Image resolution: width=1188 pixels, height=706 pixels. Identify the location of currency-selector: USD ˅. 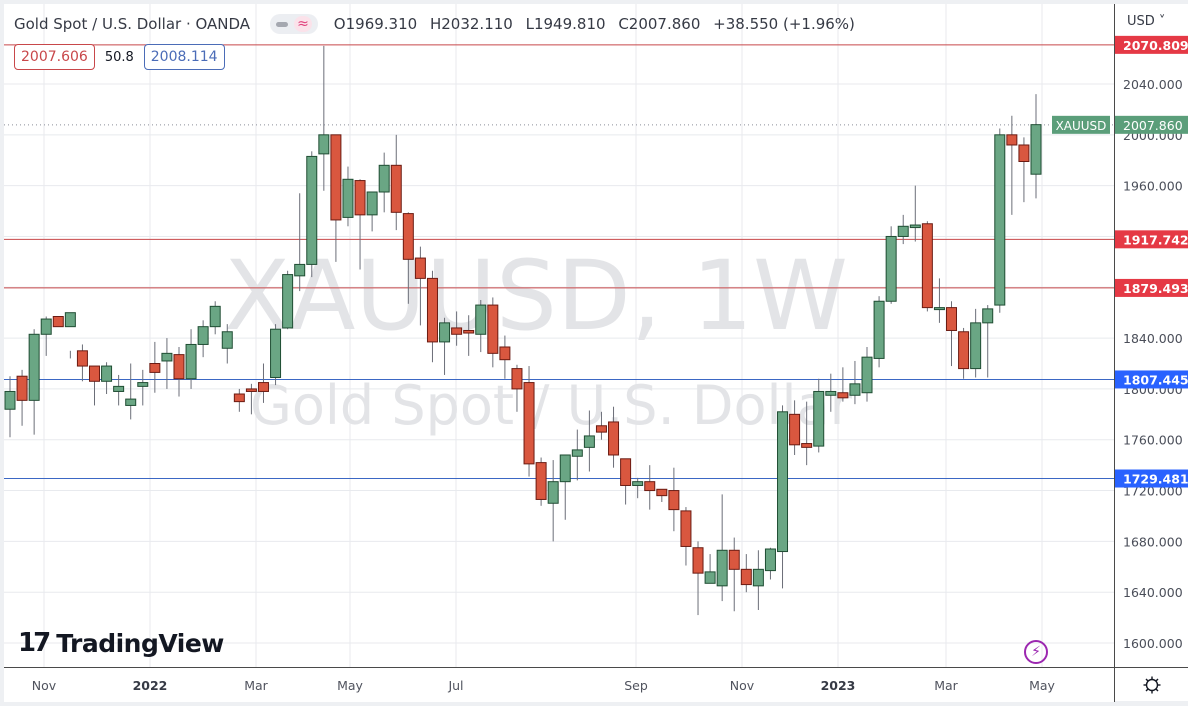
(1146, 21).